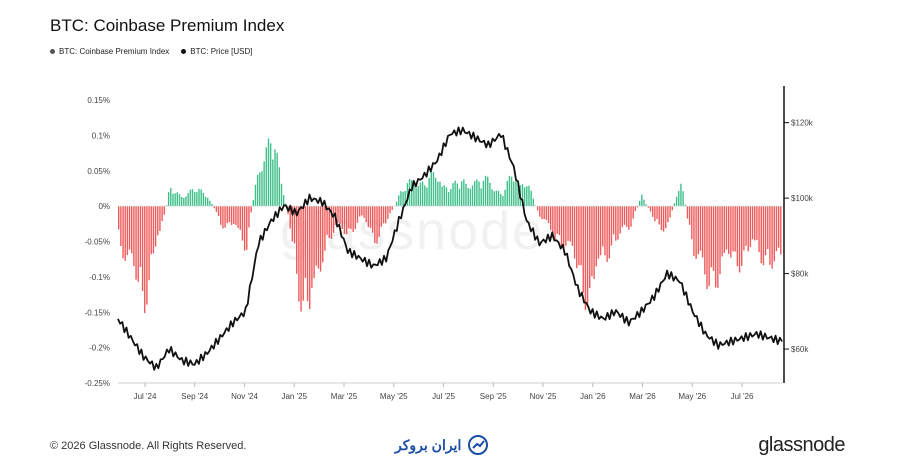 The image size is (900, 471). Describe the element at coordinates (800, 349) in the screenshot. I see `y-right-tick-label: $60k` at that location.